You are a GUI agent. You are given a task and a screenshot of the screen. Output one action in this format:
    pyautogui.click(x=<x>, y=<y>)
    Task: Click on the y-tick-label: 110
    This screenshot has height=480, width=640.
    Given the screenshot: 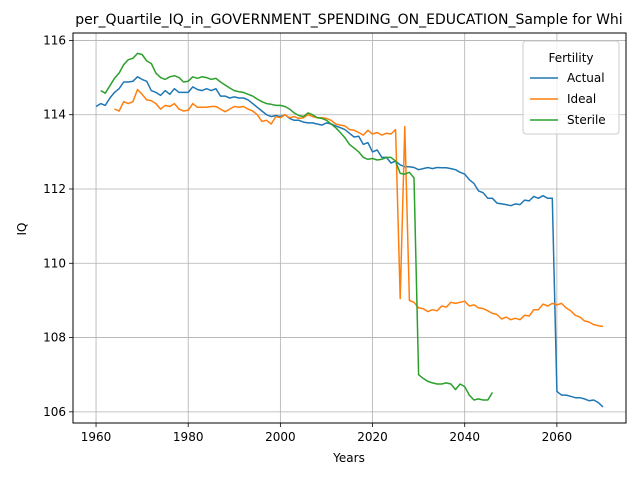 What is the action you would take?
    pyautogui.click(x=54, y=263)
    